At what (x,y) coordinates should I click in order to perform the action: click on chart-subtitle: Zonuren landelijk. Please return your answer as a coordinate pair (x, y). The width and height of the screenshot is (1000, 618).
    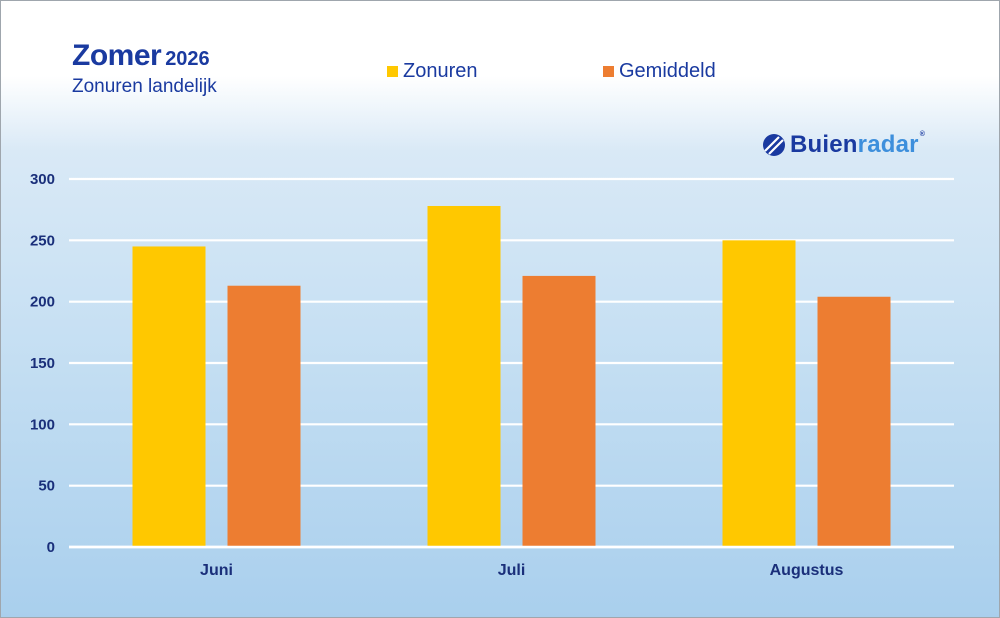
    Looking at the image, I should click on (144, 86).